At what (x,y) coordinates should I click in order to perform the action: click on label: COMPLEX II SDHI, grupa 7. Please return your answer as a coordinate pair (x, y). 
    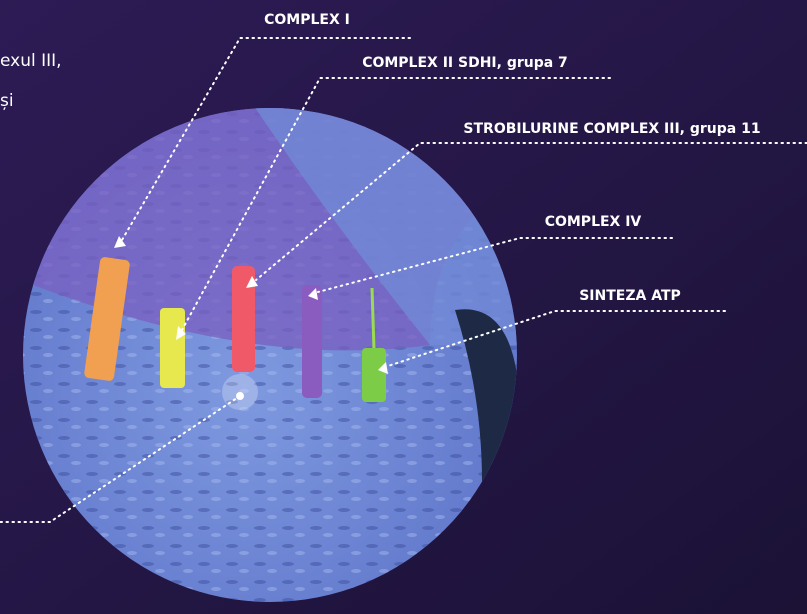
    Looking at the image, I should click on (465, 63).